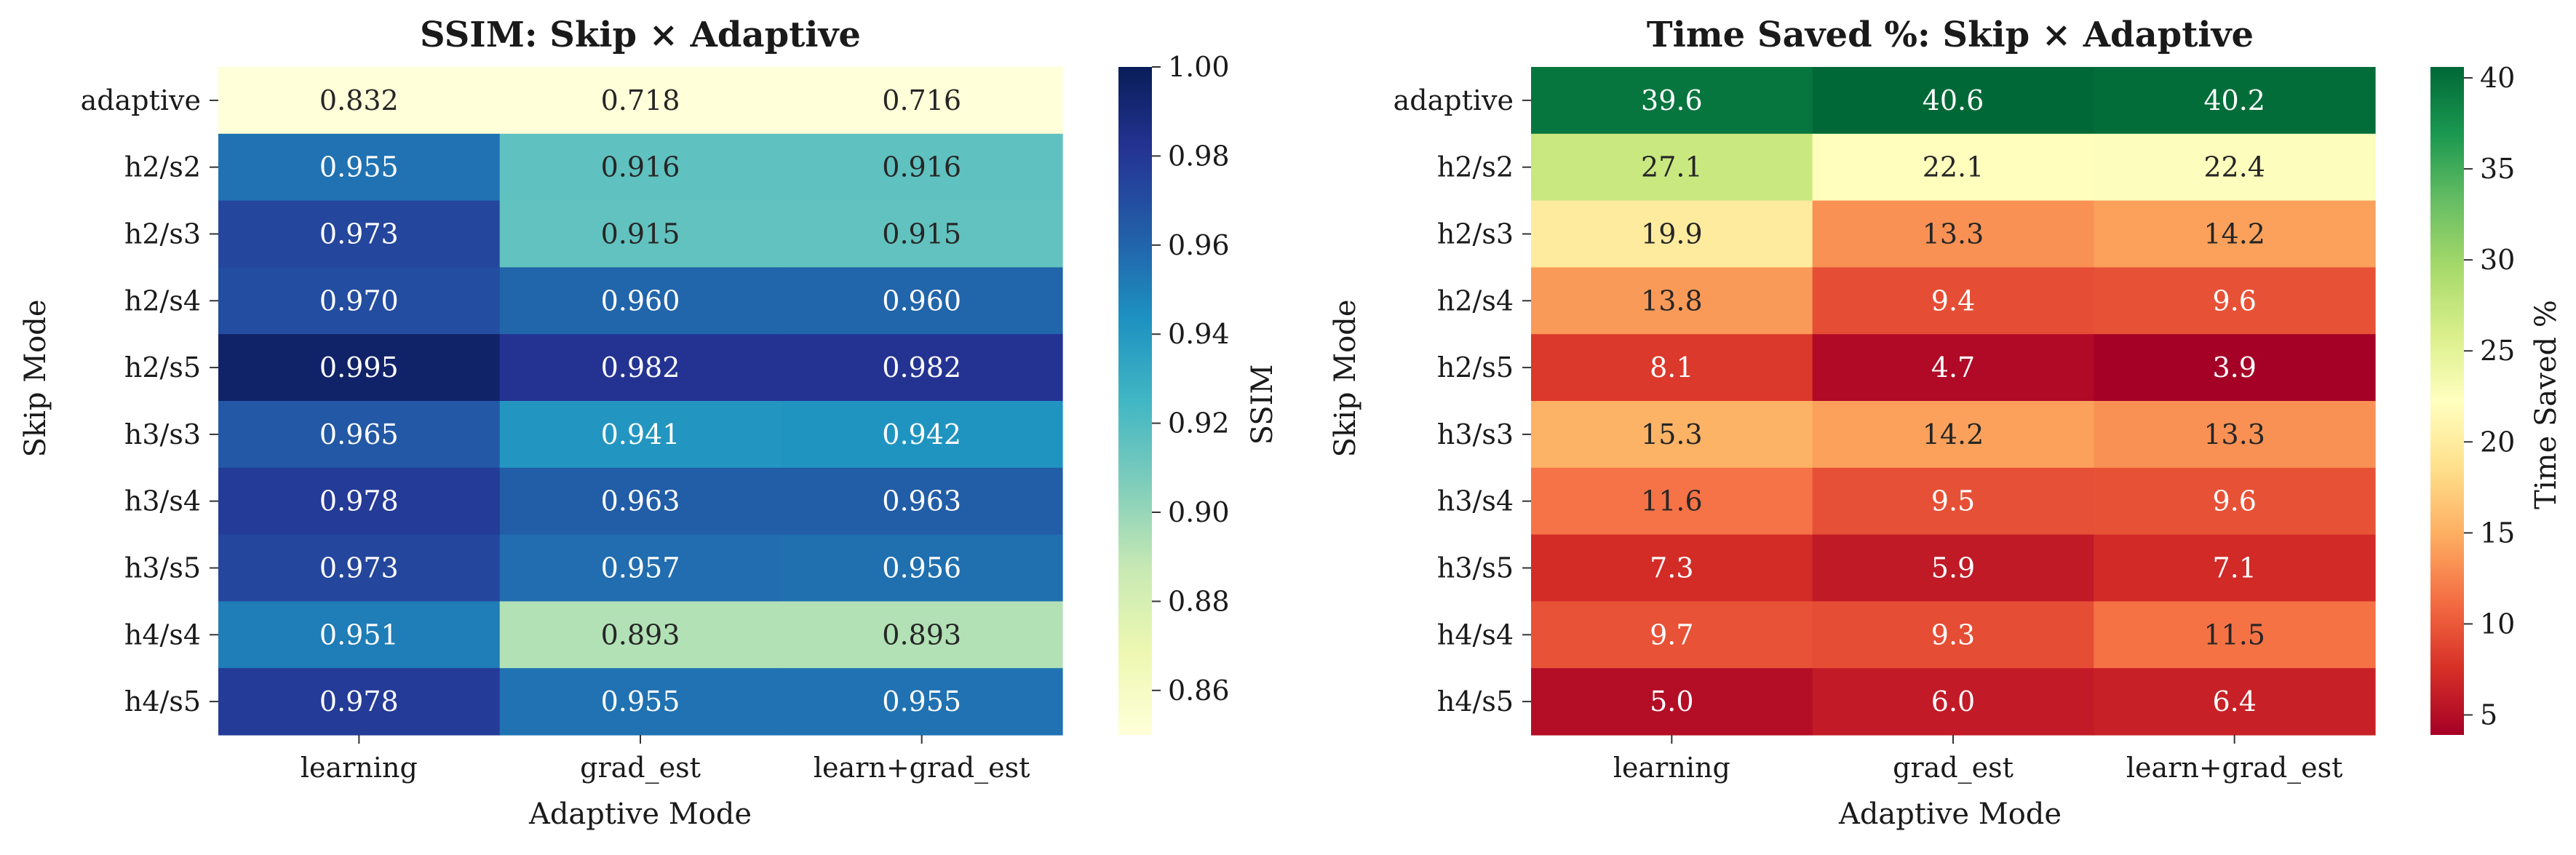 The height and width of the screenshot is (855, 2576). I want to click on cell-value-label: 5.9, so click(1953, 568).